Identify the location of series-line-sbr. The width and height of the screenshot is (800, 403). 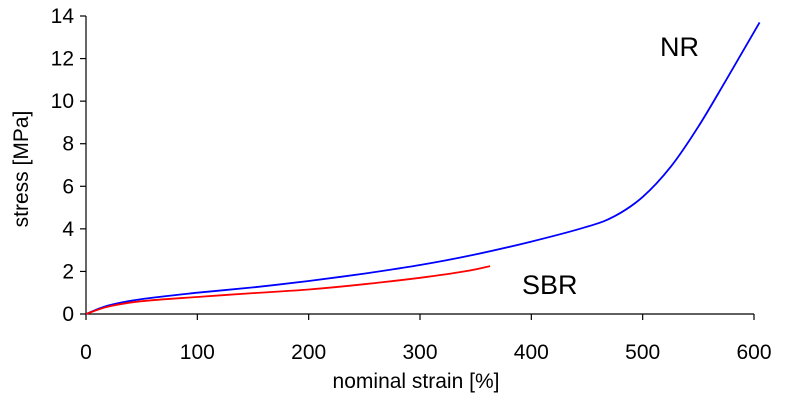
(288, 290).